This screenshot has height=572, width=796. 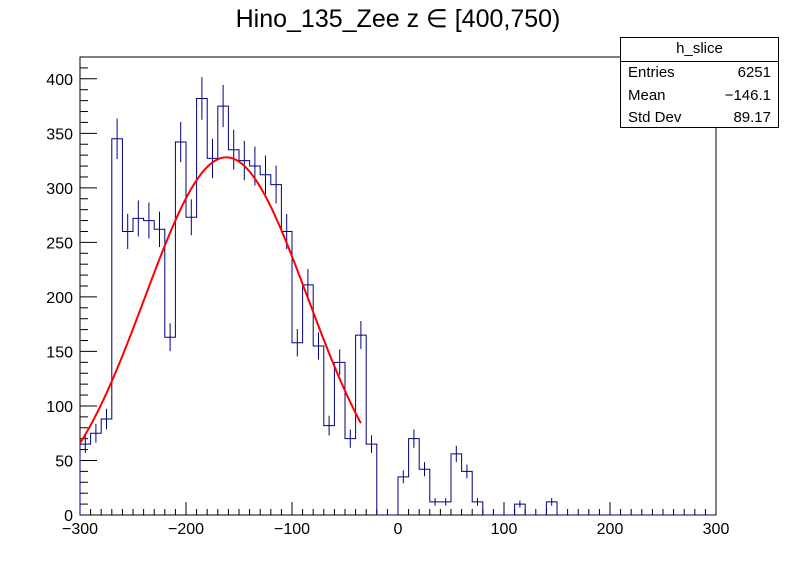 What do you see at coordinates (59, 243) in the screenshot?
I see `y-tick-label: 250` at bounding box center [59, 243].